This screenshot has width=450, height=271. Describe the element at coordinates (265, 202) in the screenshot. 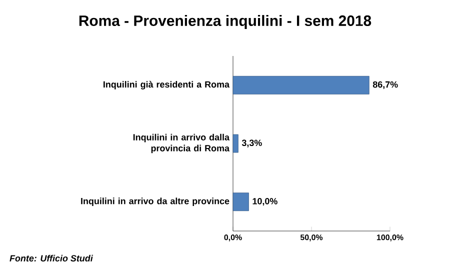

I see `data-label: 10,0%` at that location.